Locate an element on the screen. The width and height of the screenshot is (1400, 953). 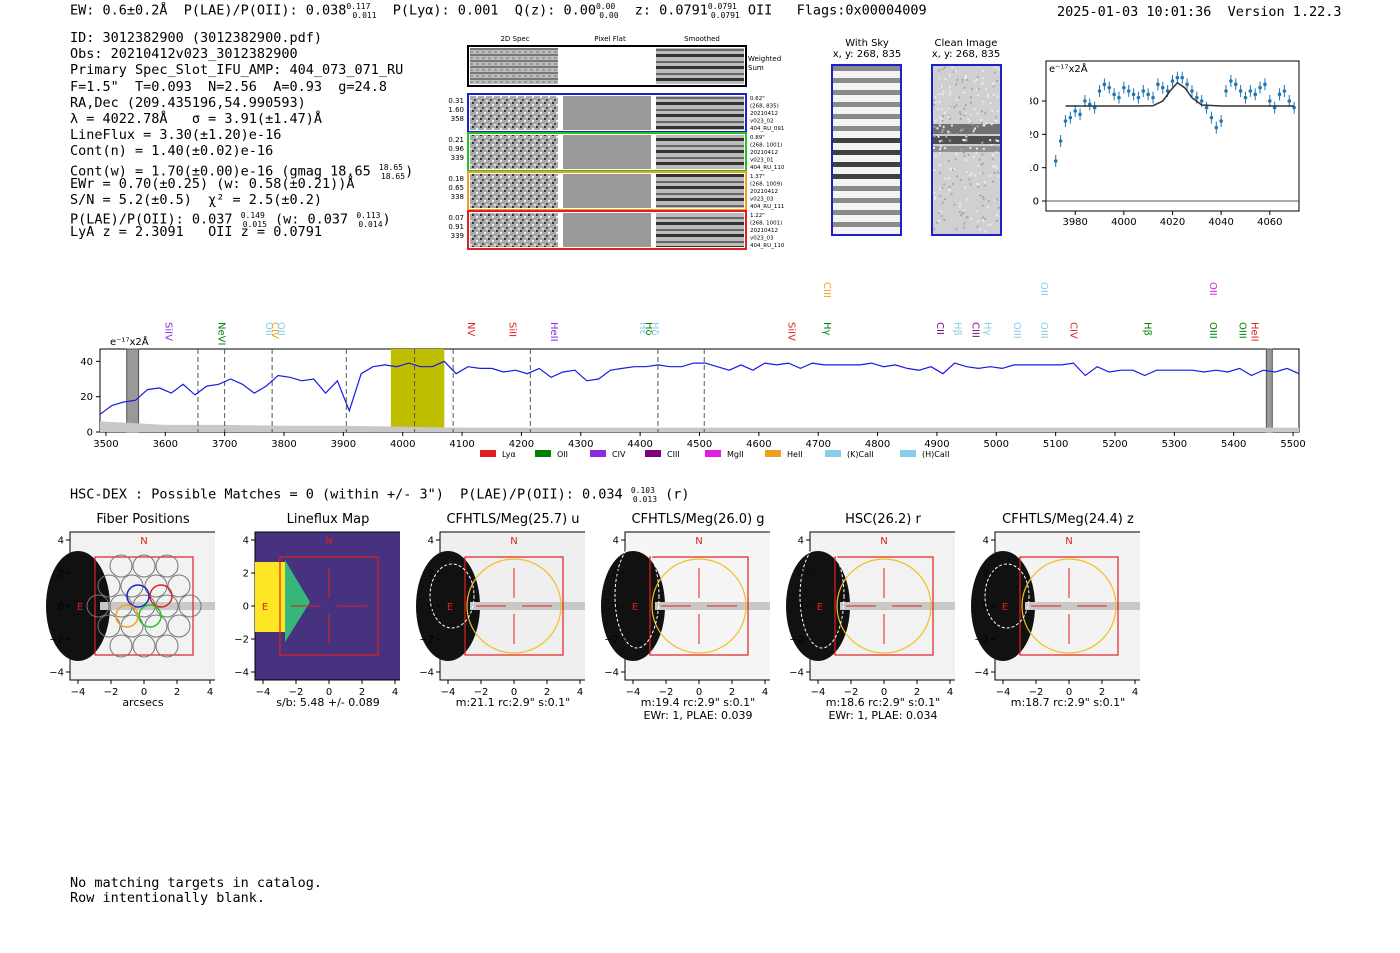
hsc-sub: 0.013 is located at coordinates (645, 500).